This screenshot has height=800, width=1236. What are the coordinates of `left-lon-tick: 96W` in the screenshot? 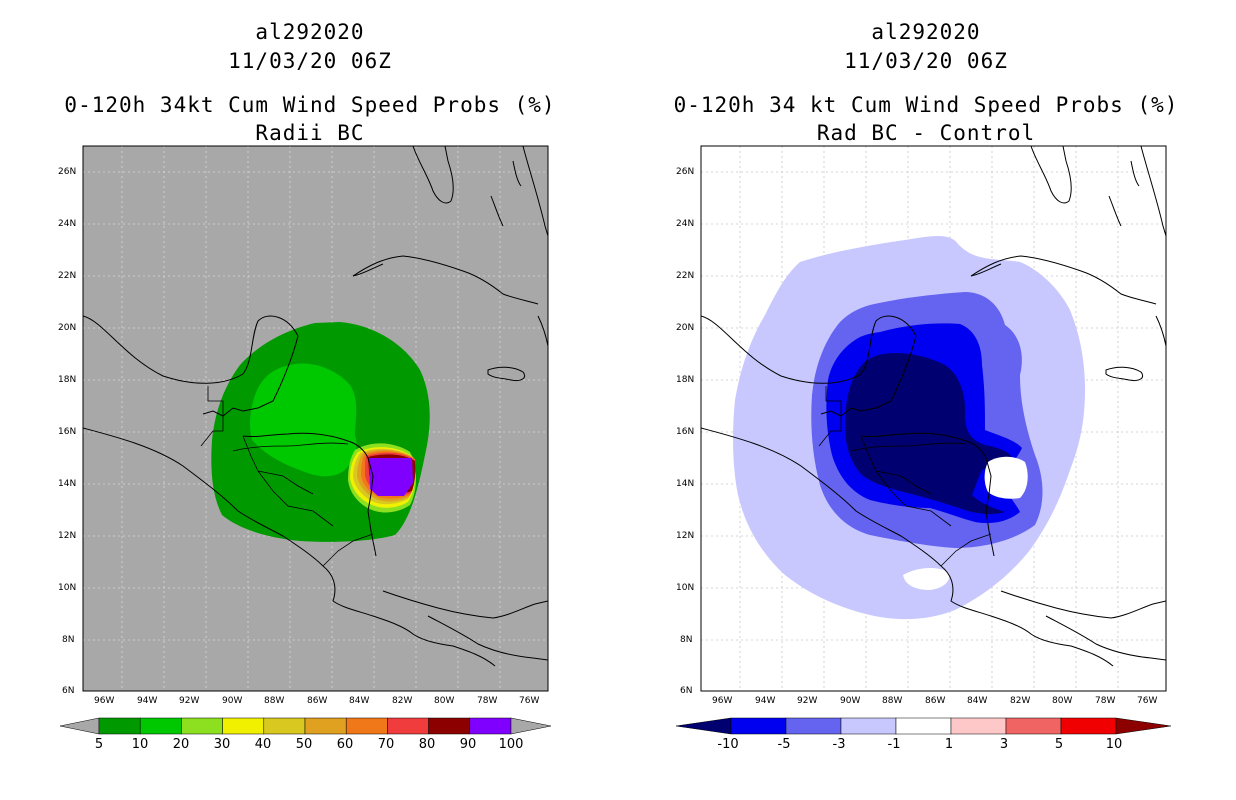 It's located at (104, 701).